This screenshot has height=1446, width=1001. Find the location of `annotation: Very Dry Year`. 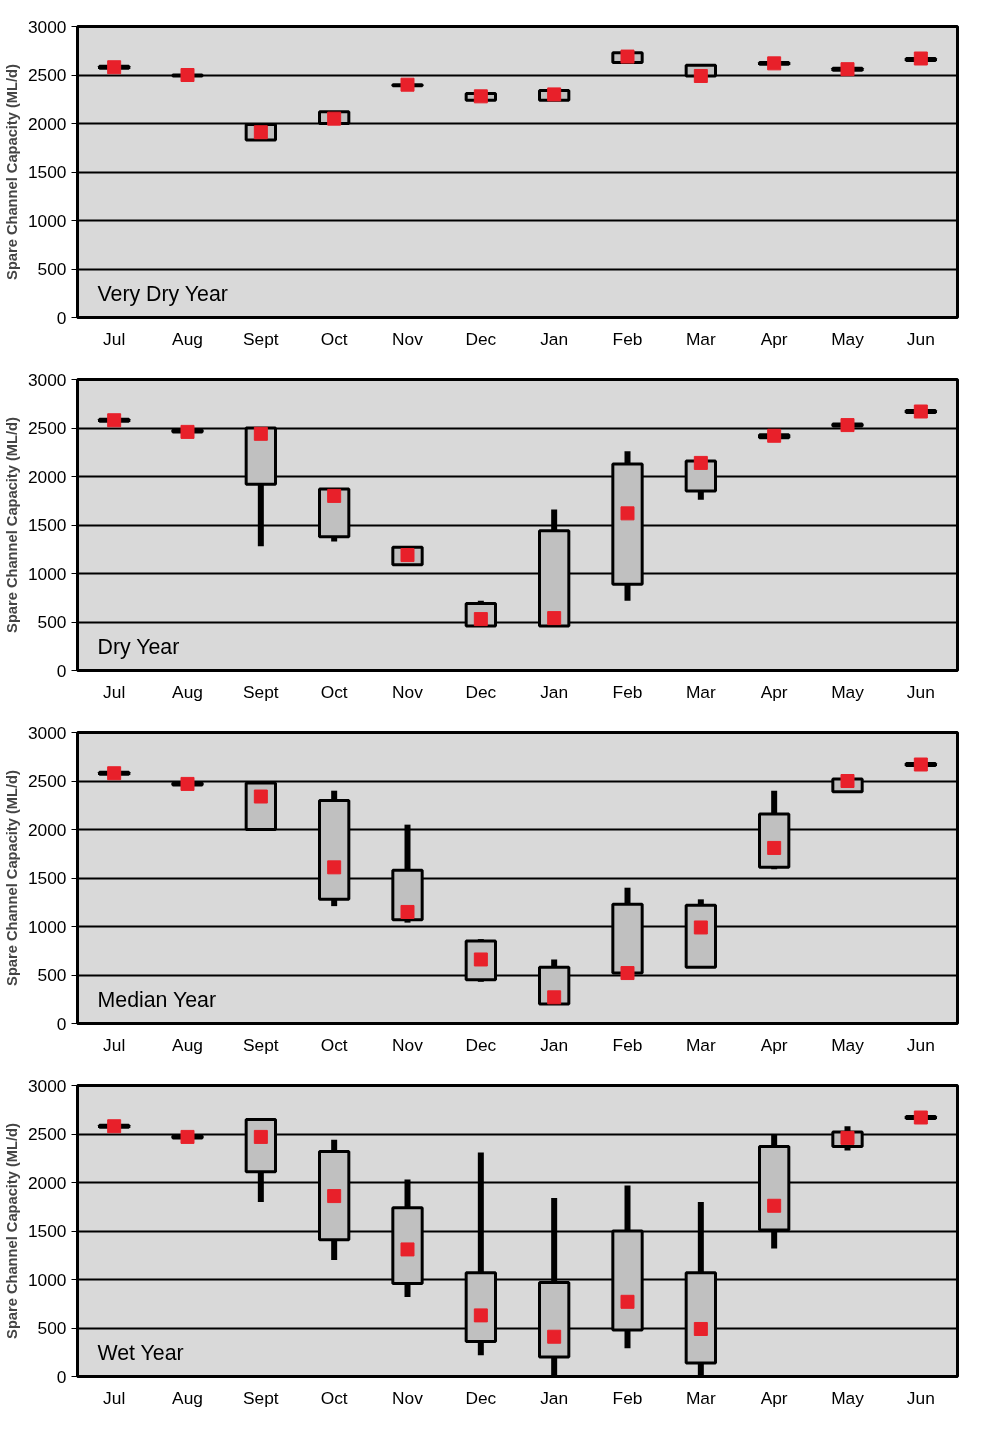

annotation: Very Dry Year is located at coordinates (162, 293).